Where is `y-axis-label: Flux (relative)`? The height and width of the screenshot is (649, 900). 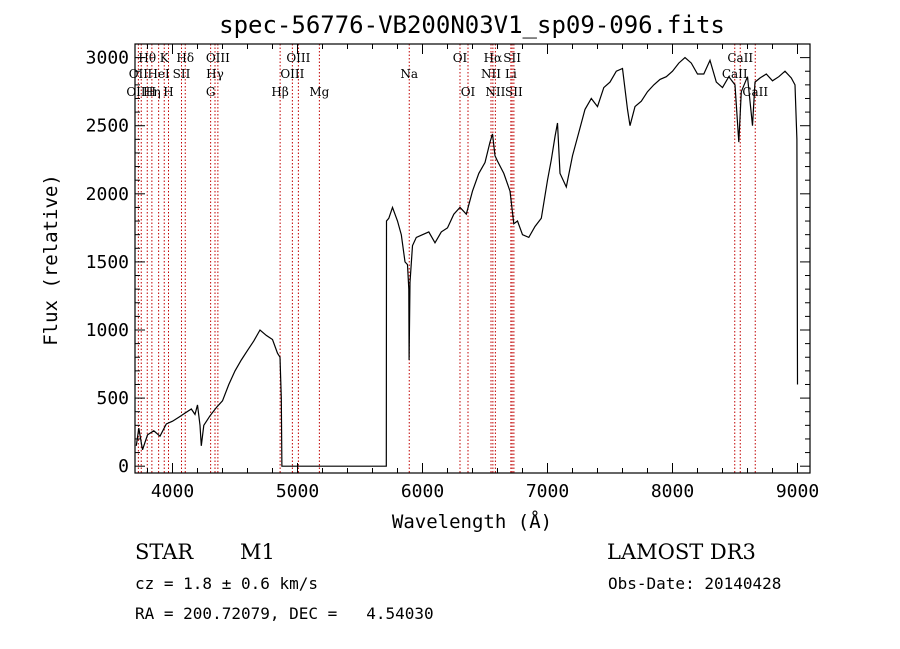 y-axis-label: Flux (relative) is located at coordinates (51, 260).